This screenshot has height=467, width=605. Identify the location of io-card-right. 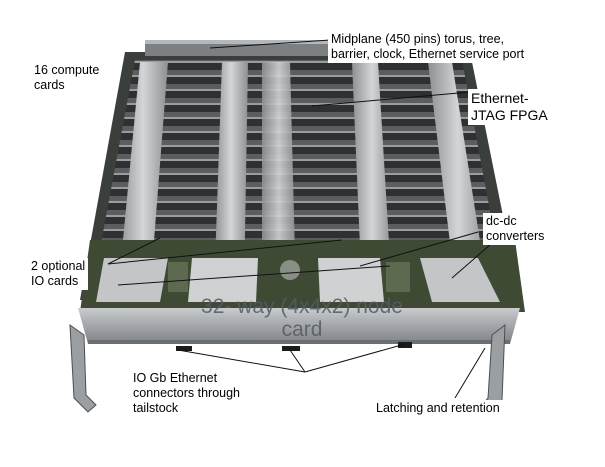
(398, 277).